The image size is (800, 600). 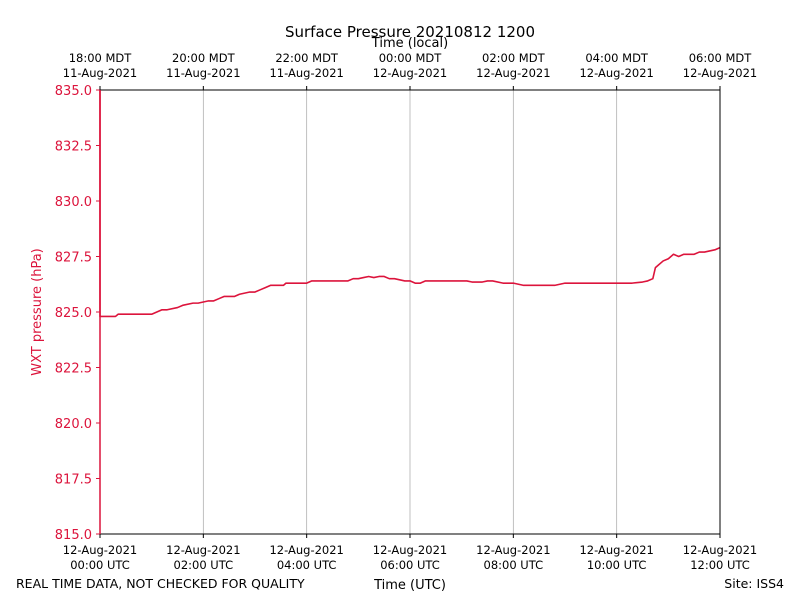 I want to click on y-tick-label-5: 827.5, so click(x=73, y=258).